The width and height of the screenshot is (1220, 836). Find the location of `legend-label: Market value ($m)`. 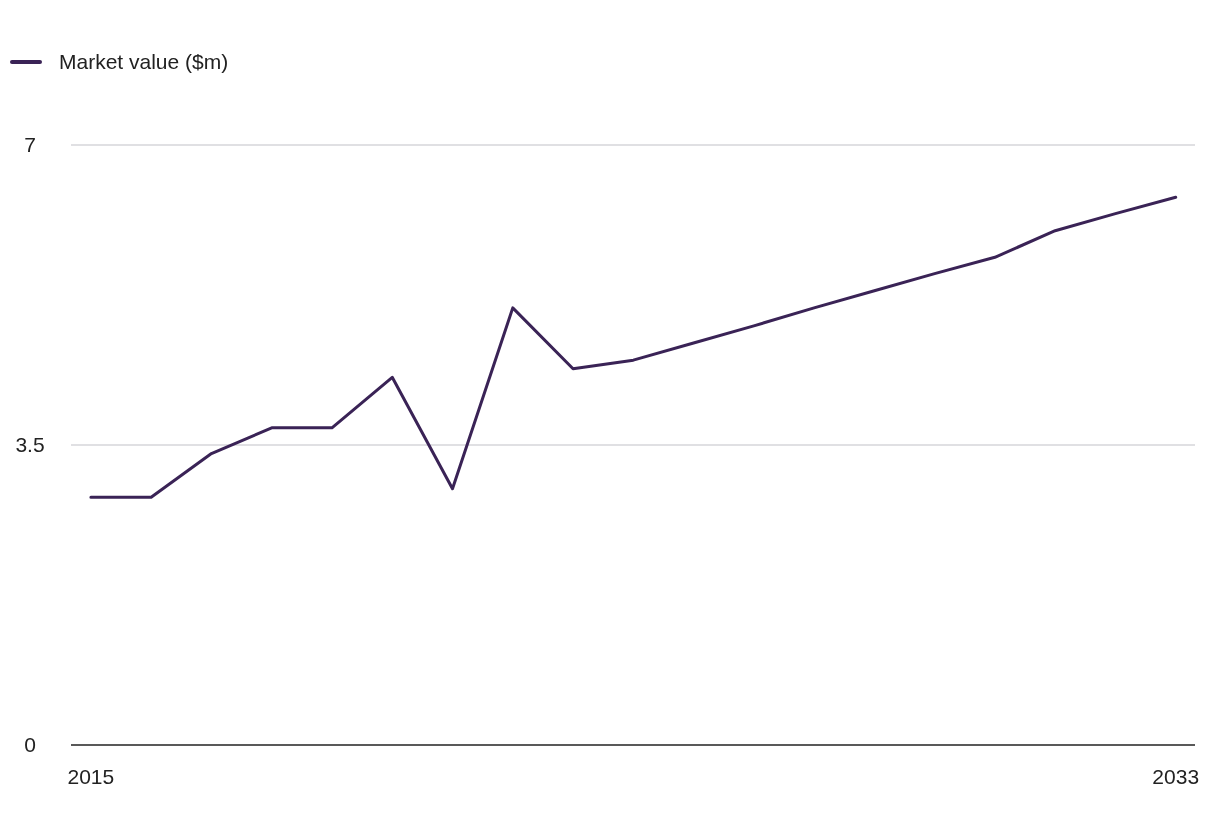

legend-label: Market value ($m) is located at coordinates (144, 62).